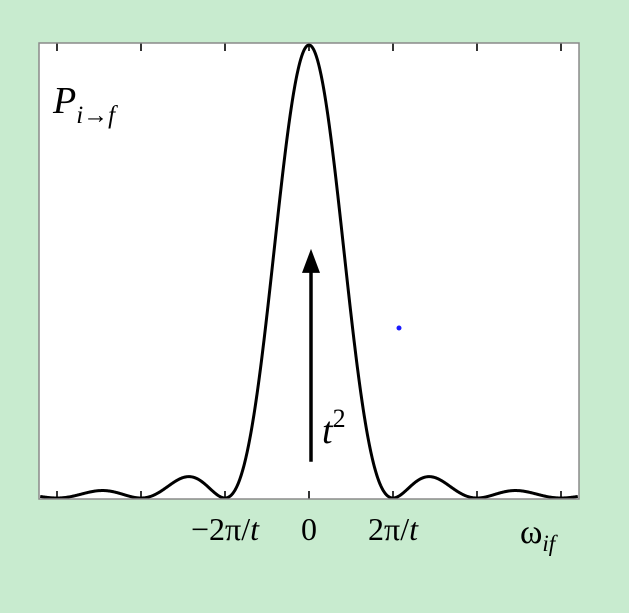 Image resolution: width=629 pixels, height=613 pixels. I want to click on x-tick-labels: −2π/t 0 2π/t, so click(305, 529).